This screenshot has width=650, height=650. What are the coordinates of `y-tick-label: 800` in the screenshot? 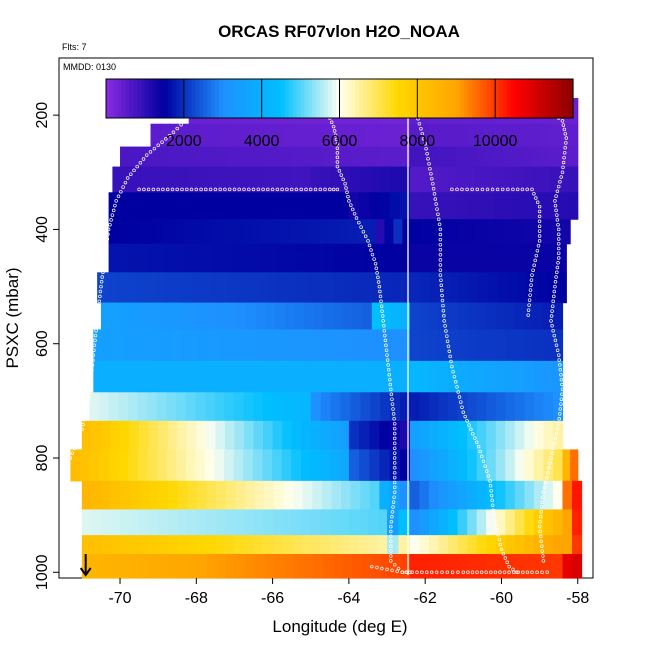 It's located at (42, 458).